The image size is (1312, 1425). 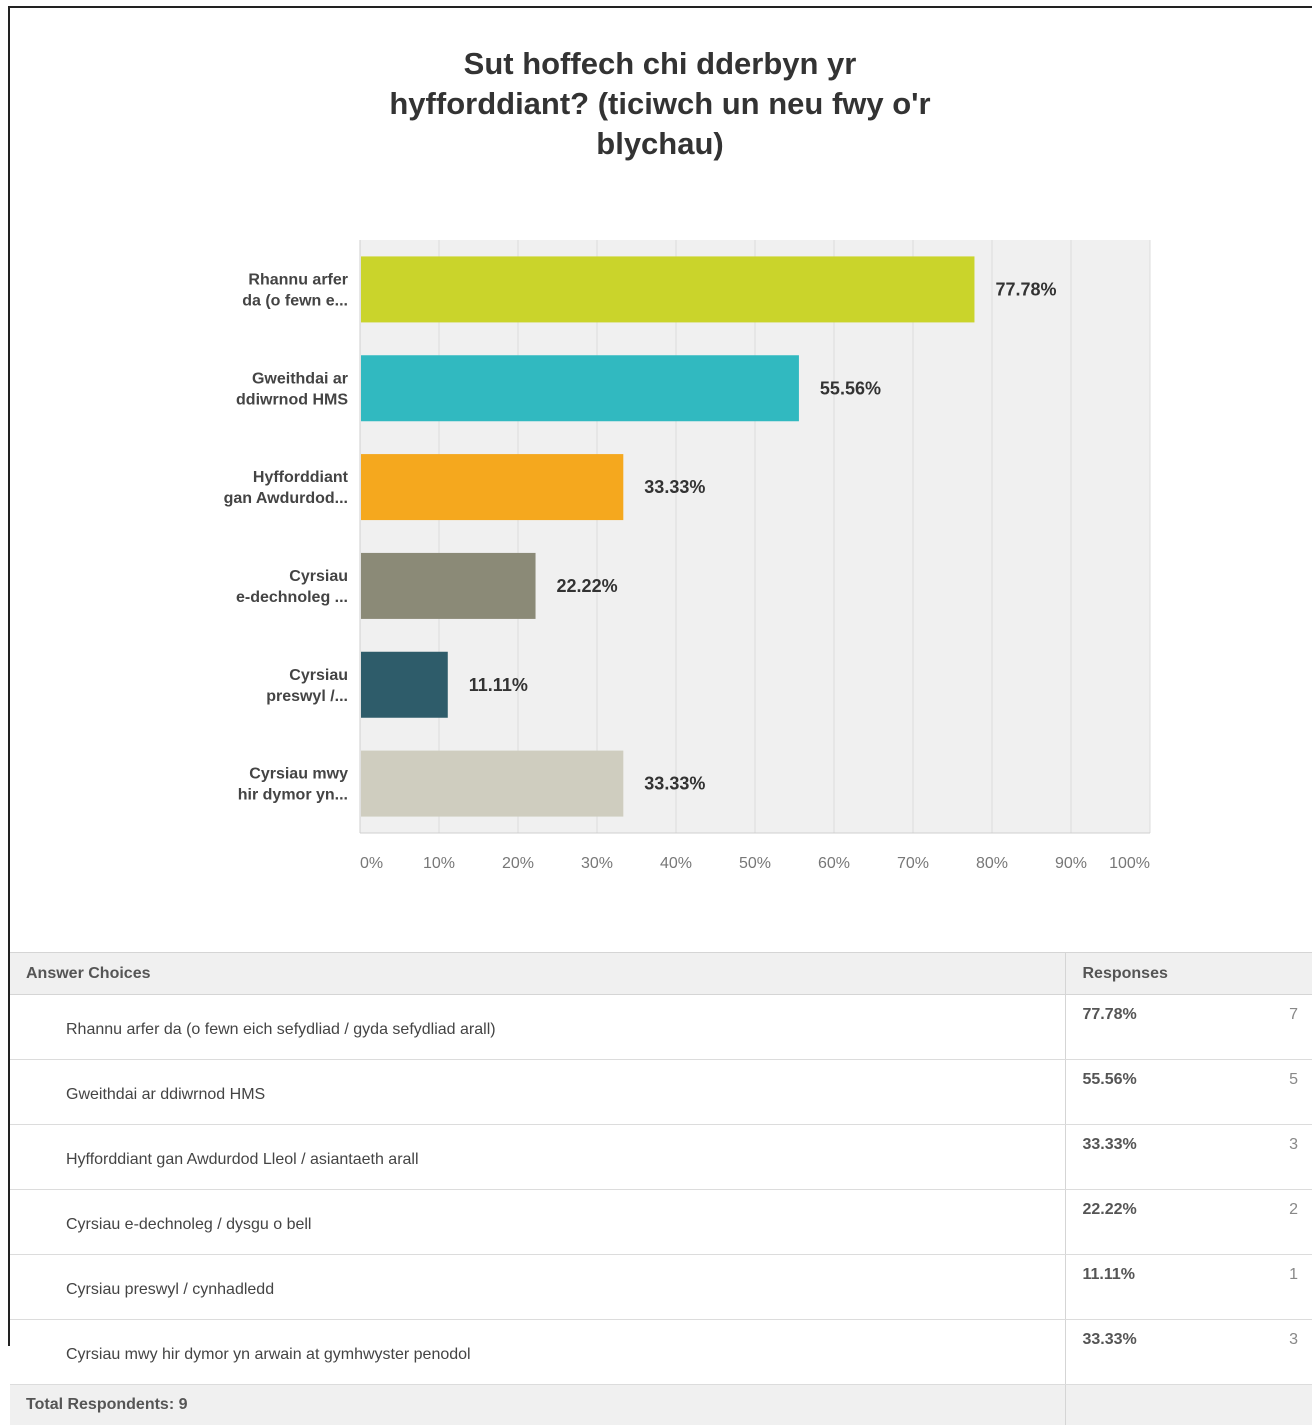 What do you see at coordinates (1273, 1027) in the screenshot?
I see `row-count: 7` at bounding box center [1273, 1027].